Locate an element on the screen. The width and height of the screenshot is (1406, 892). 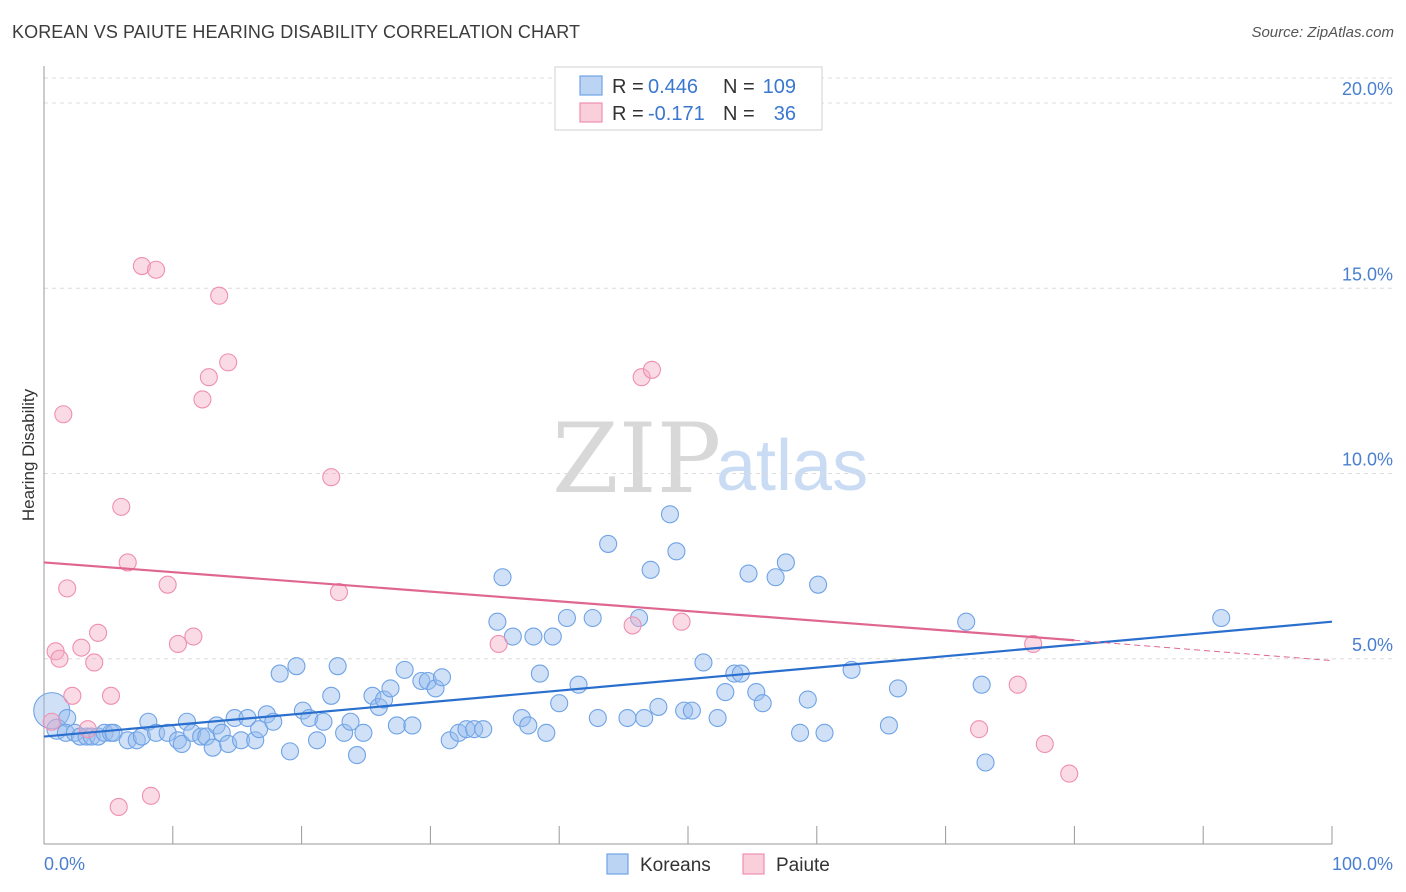
legend: R = 0.446 N = 109 R = -0.171 N = 36 is located at coordinates (688, 98).